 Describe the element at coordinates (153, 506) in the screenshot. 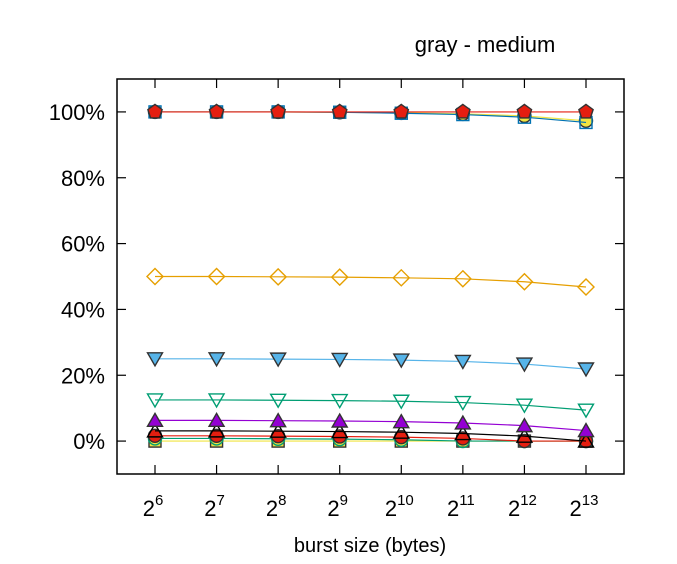

I see `x-tick-label: 26` at that location.